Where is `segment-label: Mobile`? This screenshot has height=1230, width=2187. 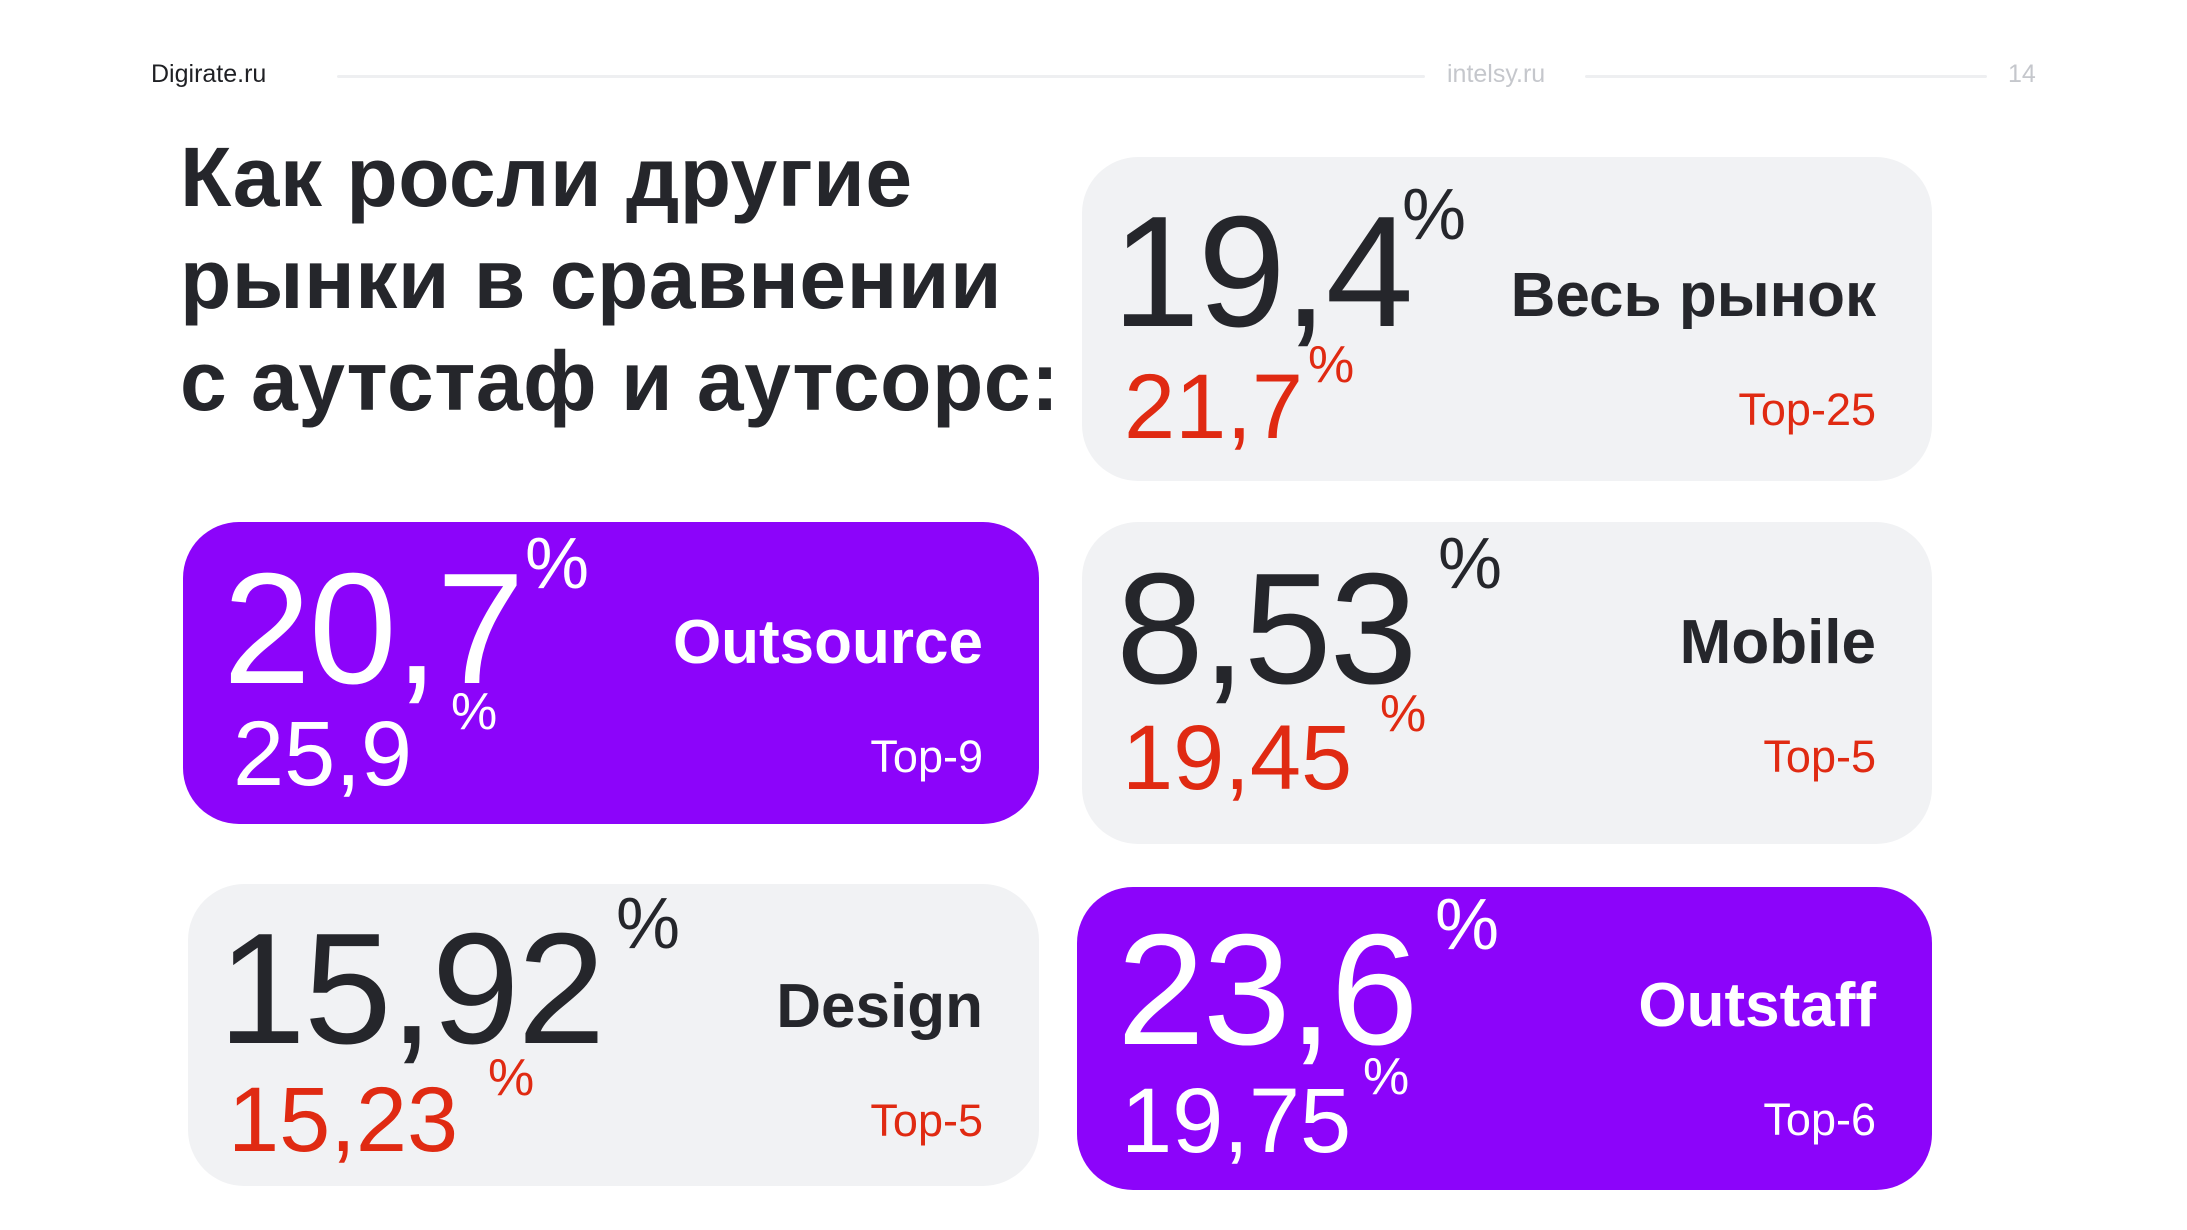 segment-label: Mobile is located at coordinates (1777, 642).